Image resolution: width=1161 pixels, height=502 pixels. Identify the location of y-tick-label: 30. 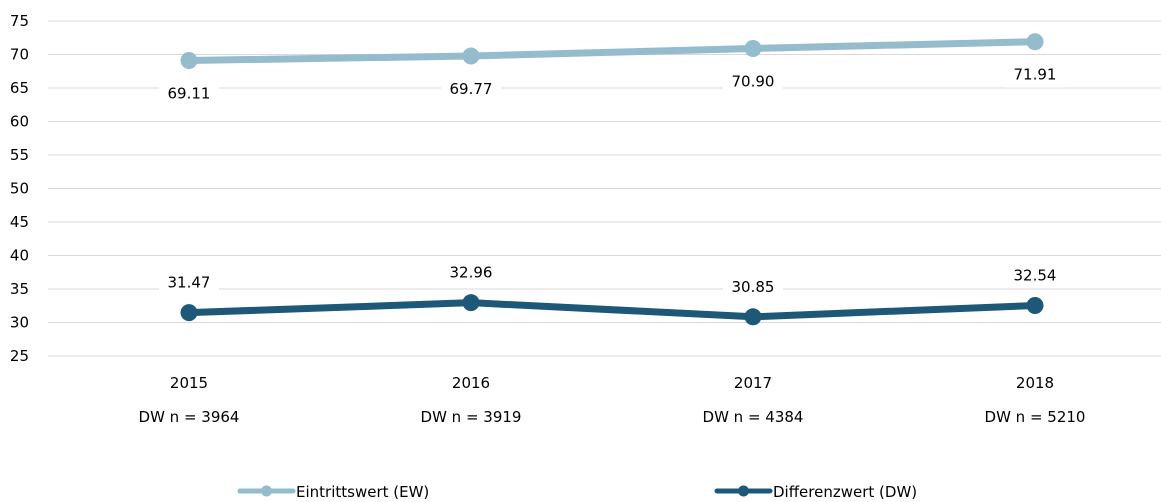
(19, 323).